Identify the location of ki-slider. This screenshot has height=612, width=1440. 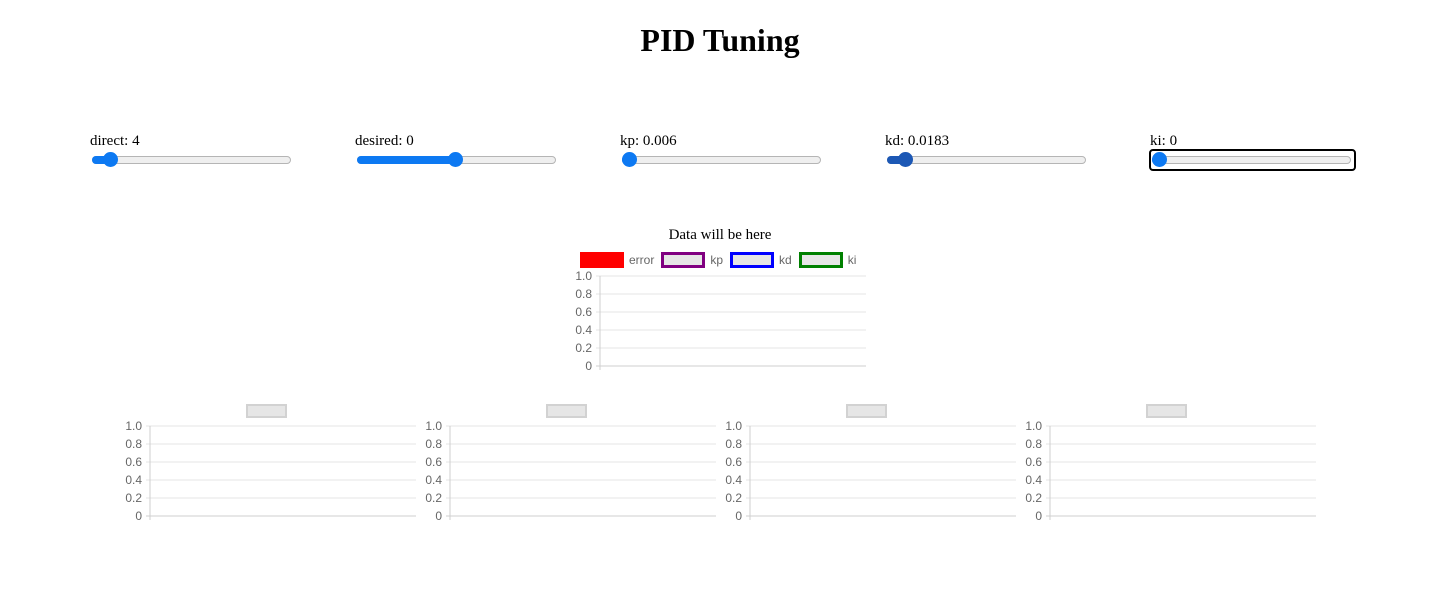
(1252, 160).